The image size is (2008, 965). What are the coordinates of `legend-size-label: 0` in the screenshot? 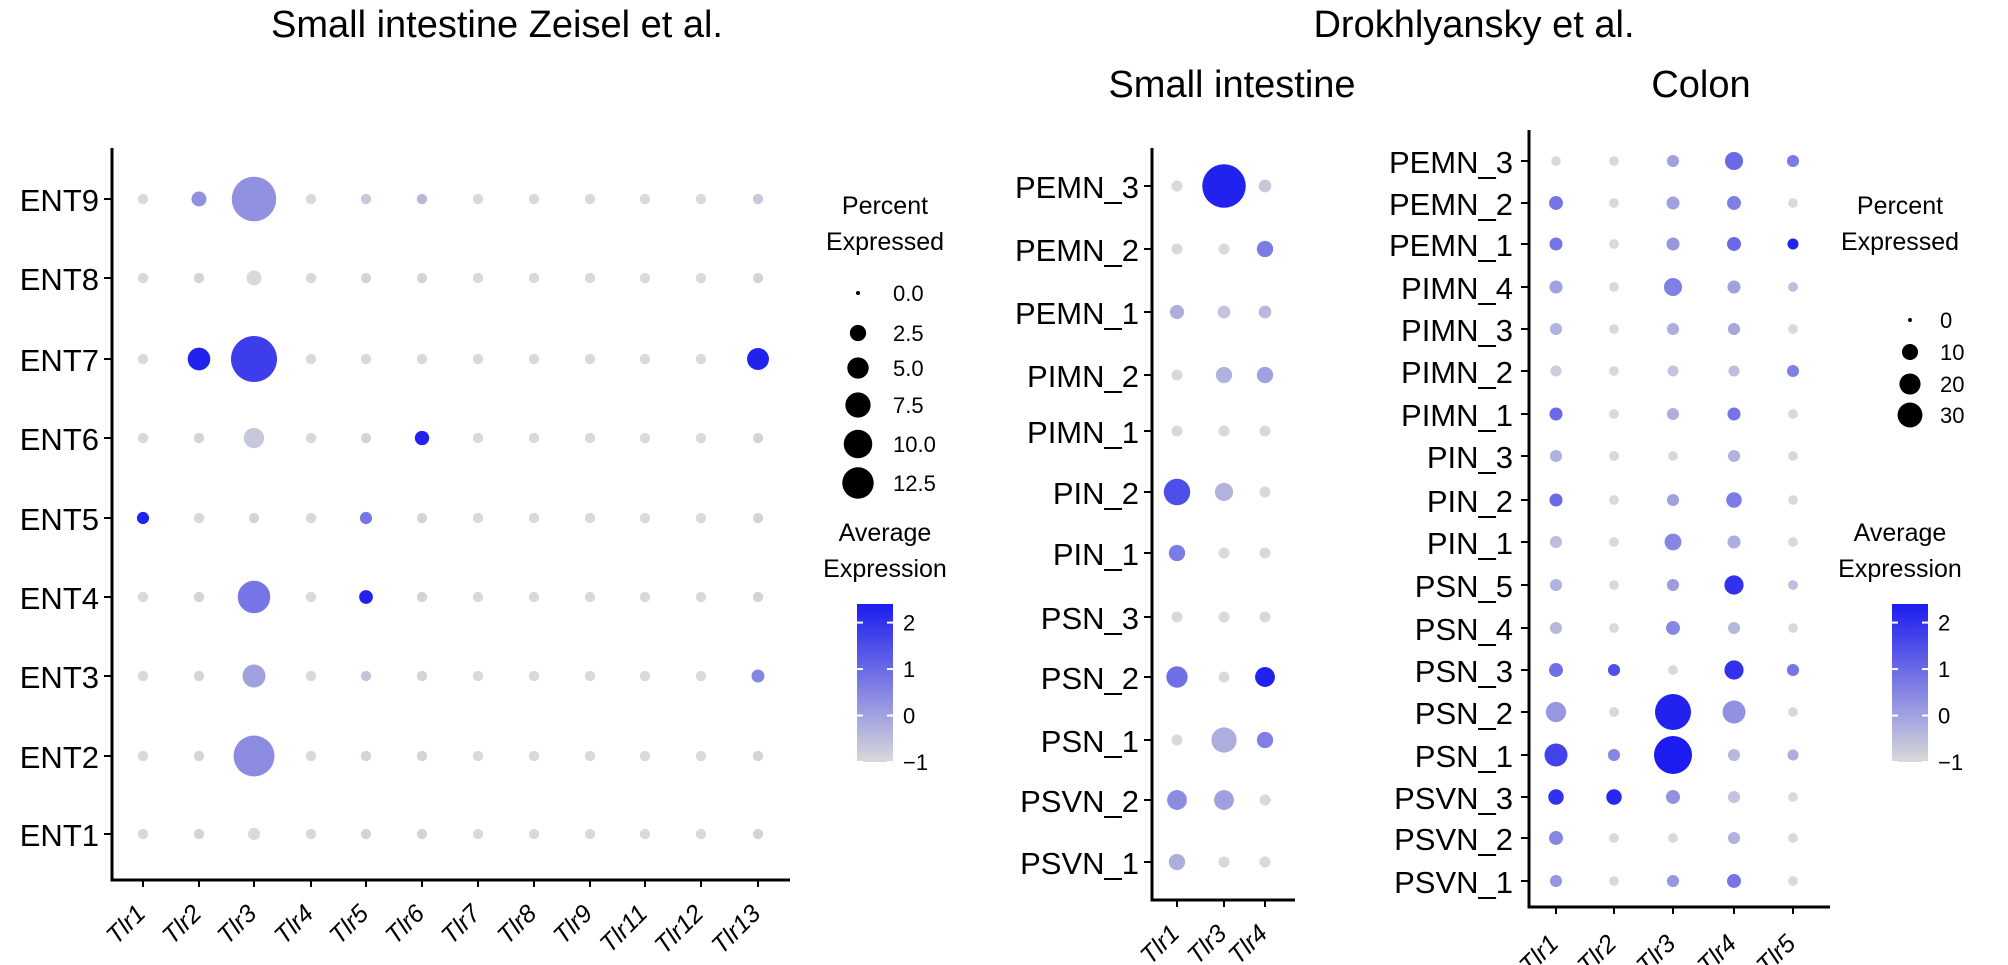 It's located at (1946, 320).